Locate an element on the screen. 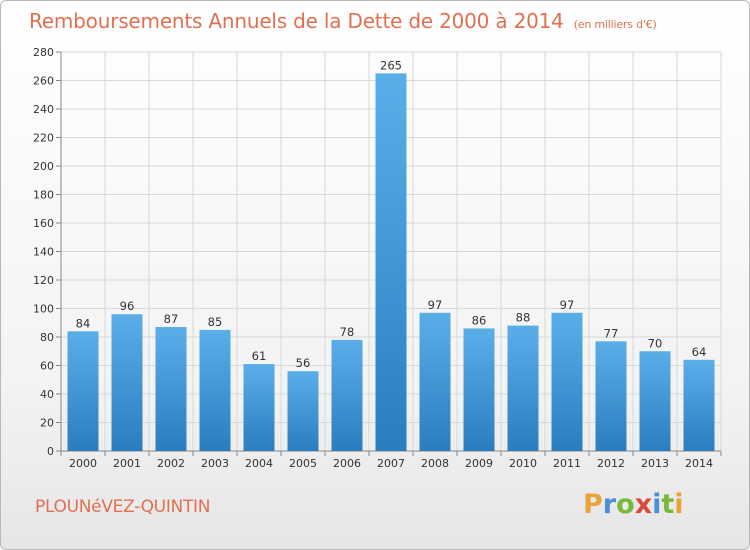  y-tick-label: 120 is located at coordinates (43, 280).